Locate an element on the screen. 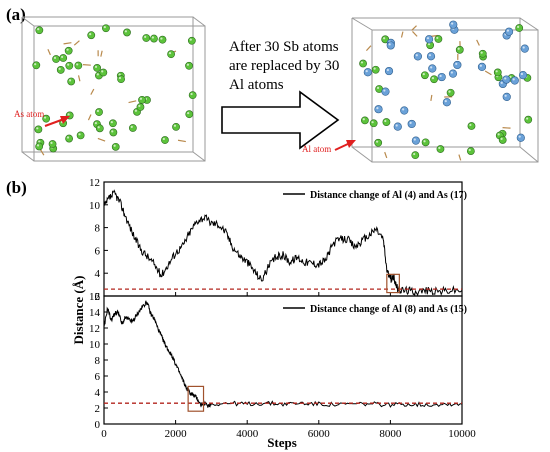 The height and width of the screenshot is (452, 550). left-atom-label: As atom is located at coordinates (29, 114).